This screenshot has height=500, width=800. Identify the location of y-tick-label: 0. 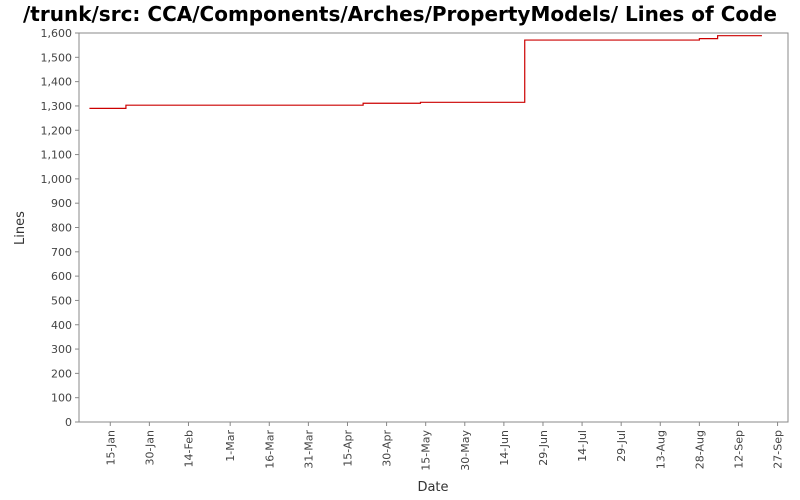
(68, 422).